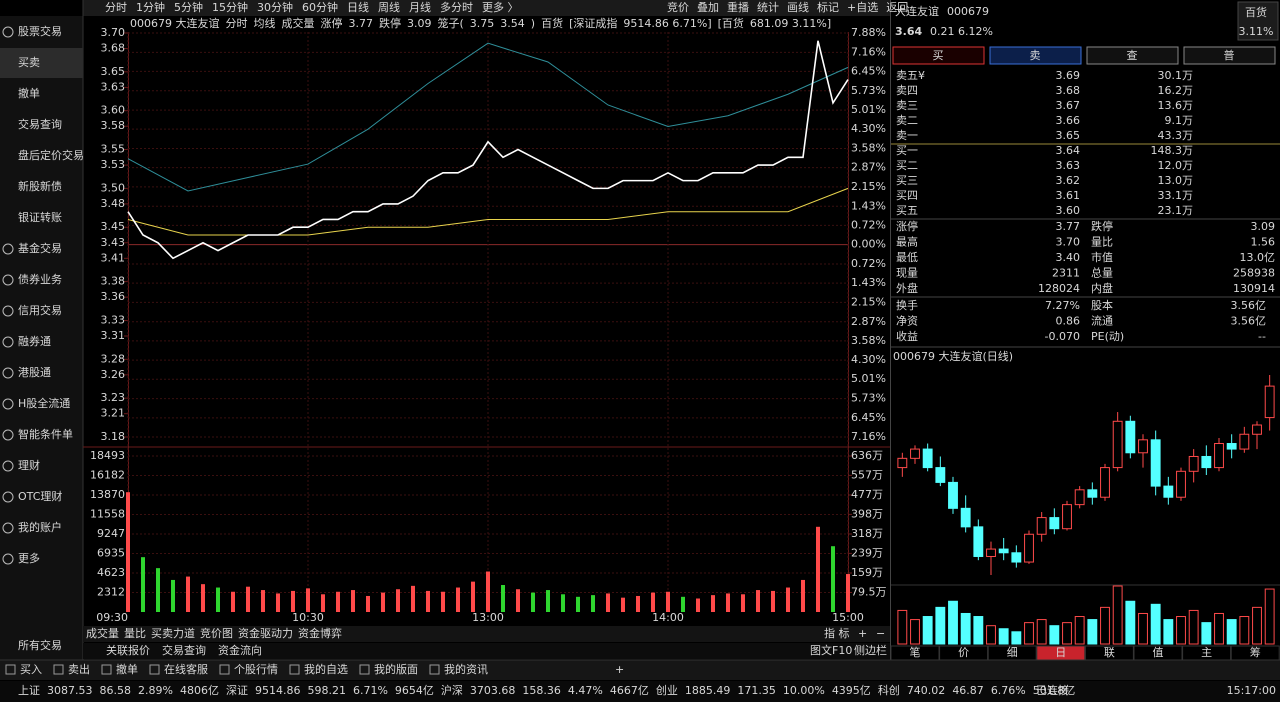 The image size is (1280, 702). What do you see at coordinates (40, 645) in the screenshot?
I see `menu-footer: 所有交易` at bounding box center [40, 645].